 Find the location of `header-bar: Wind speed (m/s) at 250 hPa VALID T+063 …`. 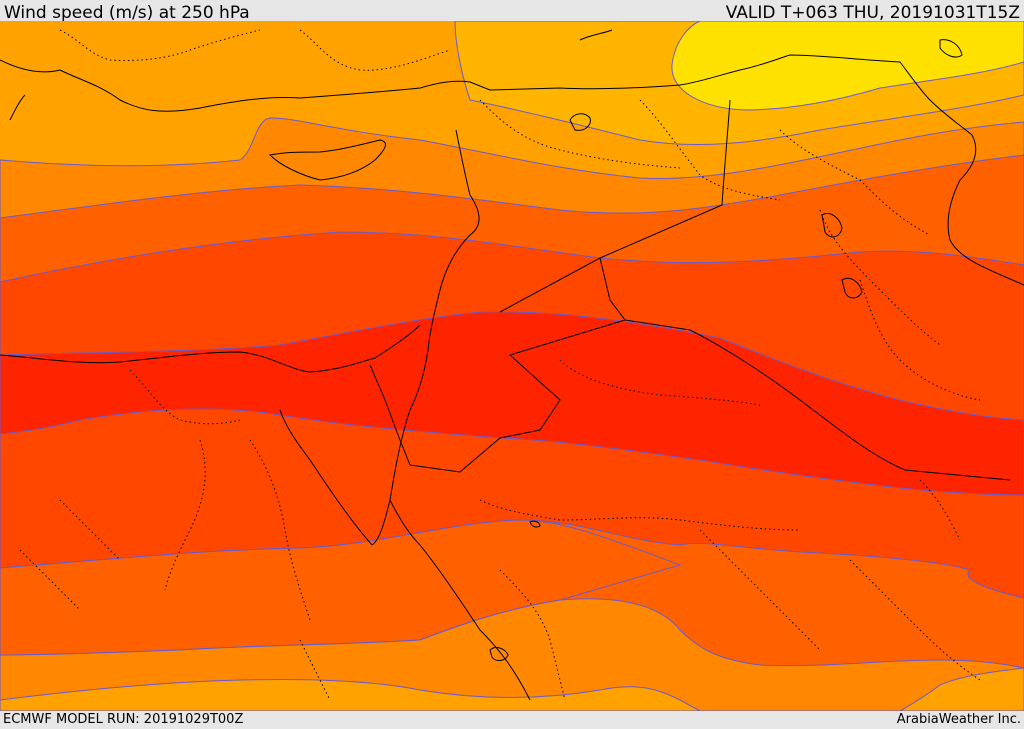

header-bar: Wind speed (m/s) at 250 hPa VALID T+063 … is located at coordinates (512, 11).